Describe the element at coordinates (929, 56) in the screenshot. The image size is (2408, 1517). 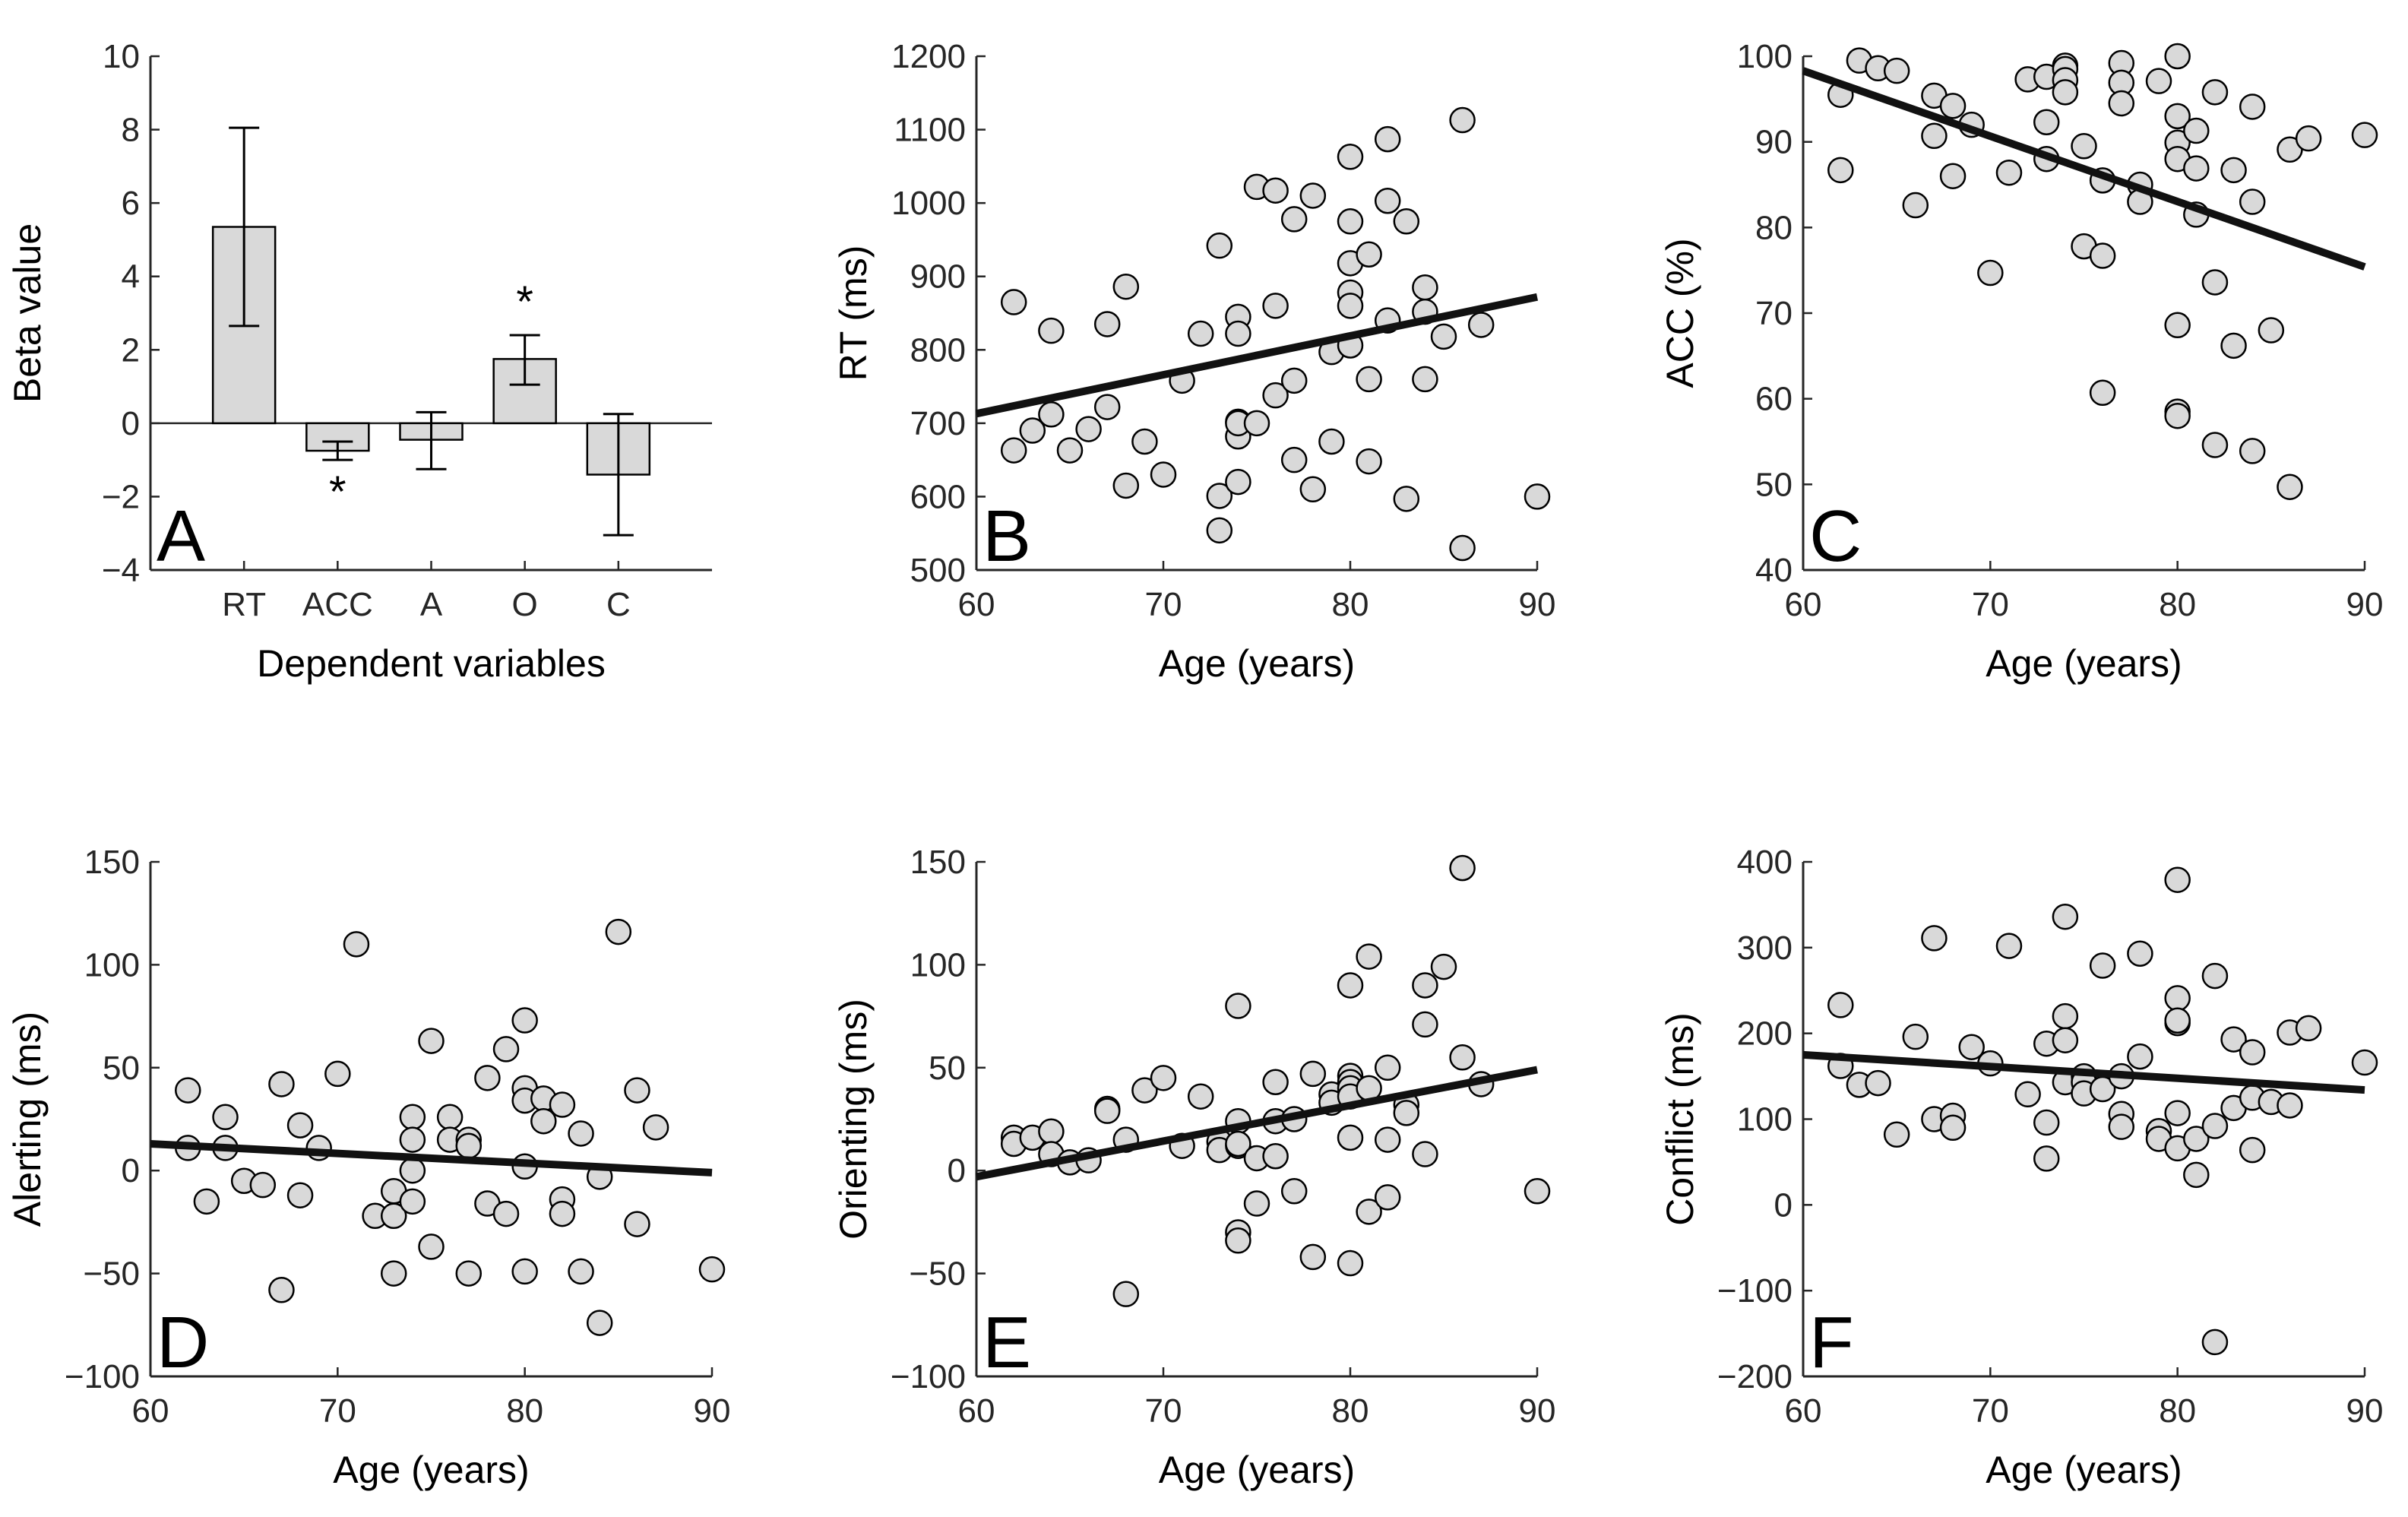
I see `y-tick-label: 1200` at that location.